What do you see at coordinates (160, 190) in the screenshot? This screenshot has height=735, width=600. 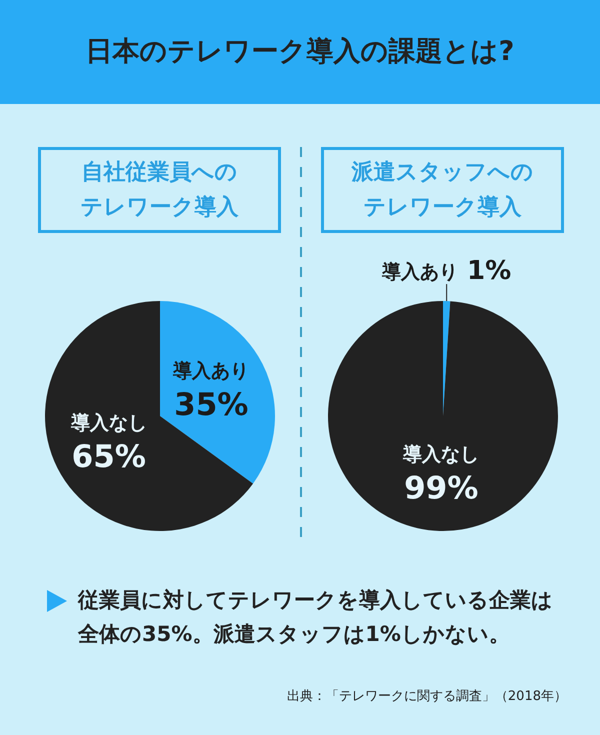 I see `chart-title: 自社従業員へのテレワーク導入` at bounding box center [160, 190].